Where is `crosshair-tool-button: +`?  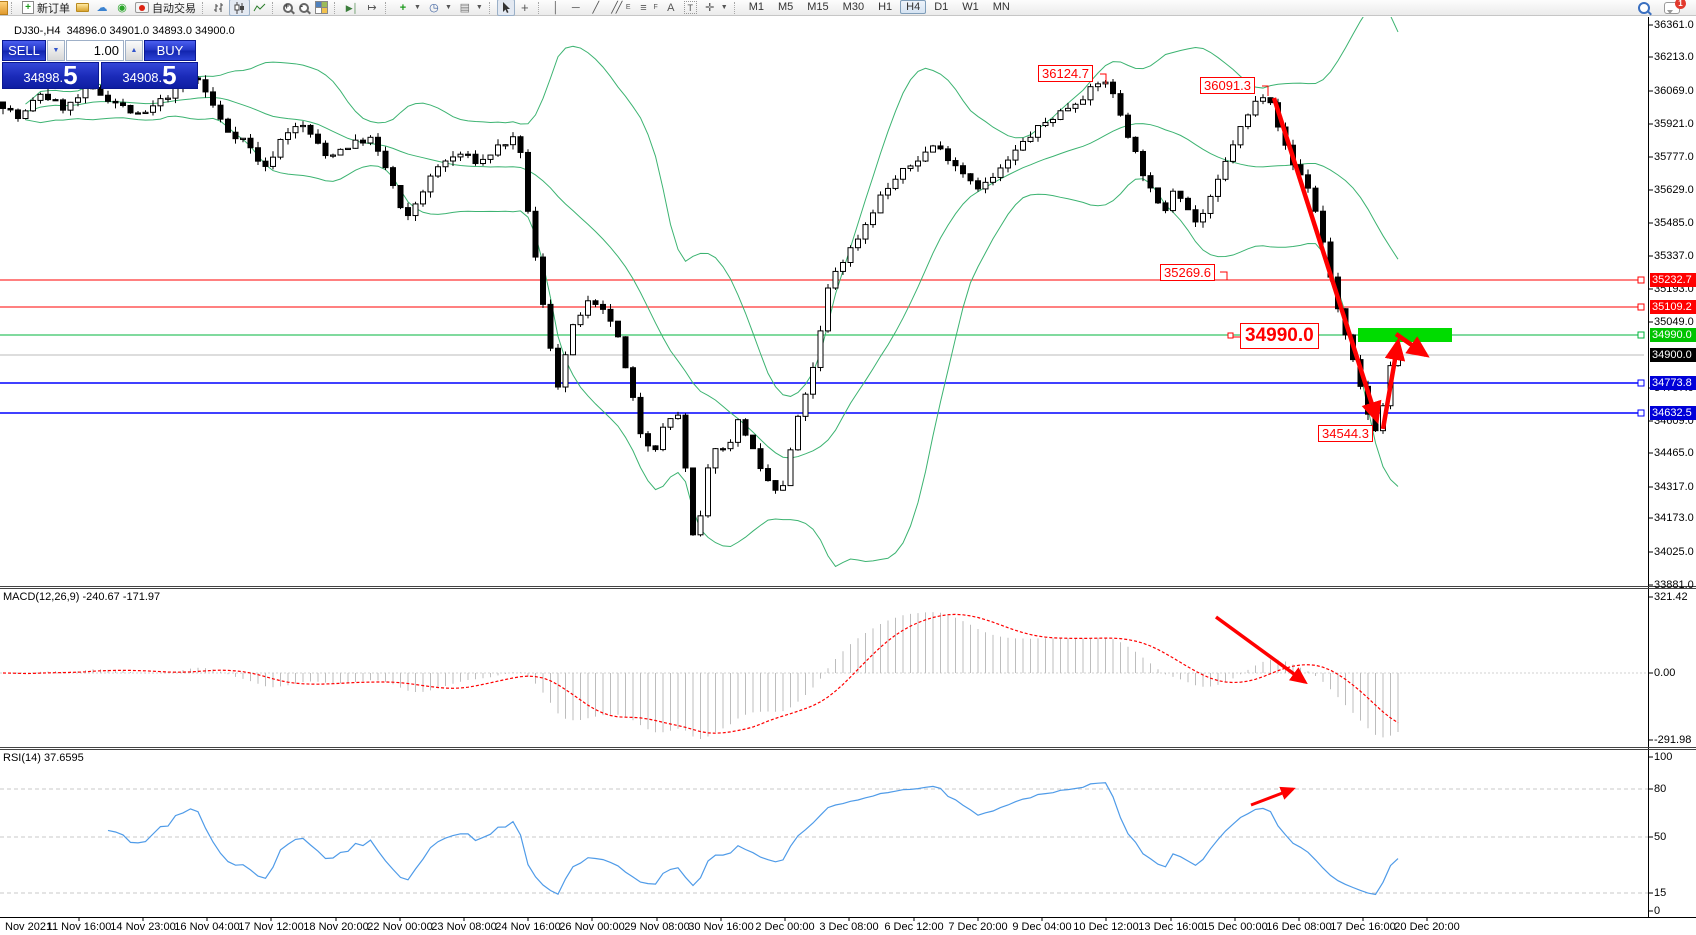 crosshair-tool-button: + is located at coordinates (525, 7).